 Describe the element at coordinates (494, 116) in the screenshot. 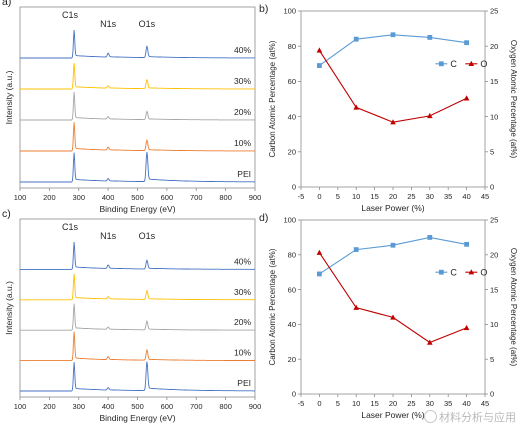

I see `y2-tick-label-2: 10` at that location.